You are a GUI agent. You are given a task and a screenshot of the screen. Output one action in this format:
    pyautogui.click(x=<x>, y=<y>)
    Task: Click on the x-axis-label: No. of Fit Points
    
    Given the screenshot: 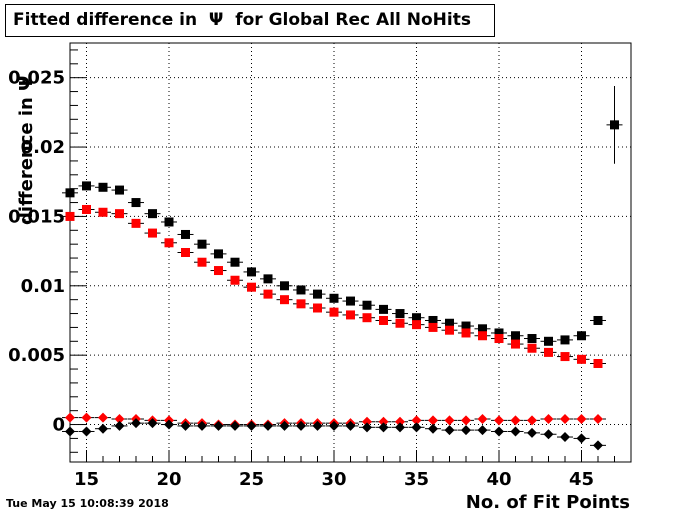 What is the action you would take?
    pyautogui.click(x=547, y=502)
    